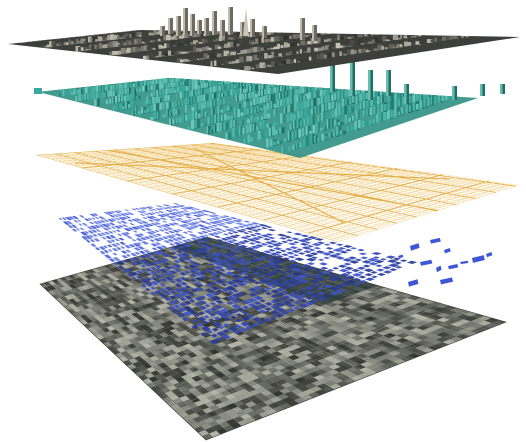  I want to click on 3d-city-mesh-layer, so click(264, 40).